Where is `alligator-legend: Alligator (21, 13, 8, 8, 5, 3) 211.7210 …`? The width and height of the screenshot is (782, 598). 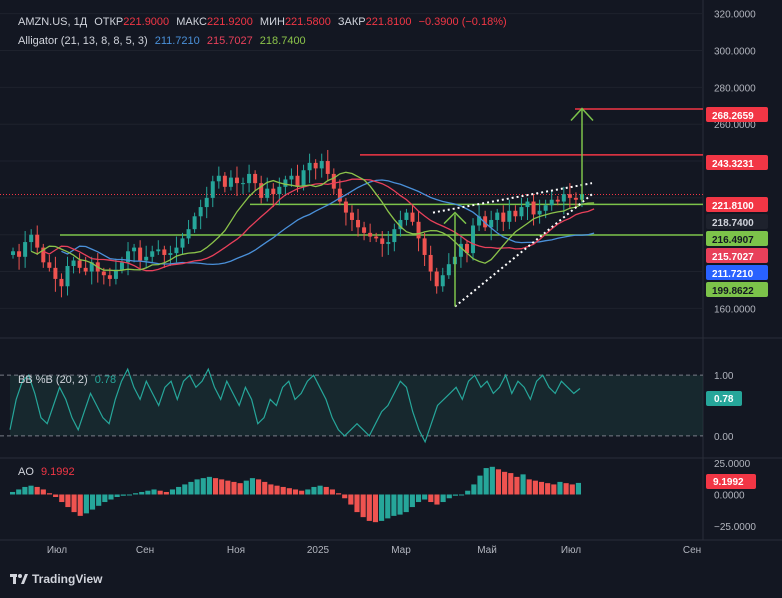
alligator-legend: Alligator (21, 13, 8, 8, 5, 3) 211.7210 … is located at coordinates (164, 41).